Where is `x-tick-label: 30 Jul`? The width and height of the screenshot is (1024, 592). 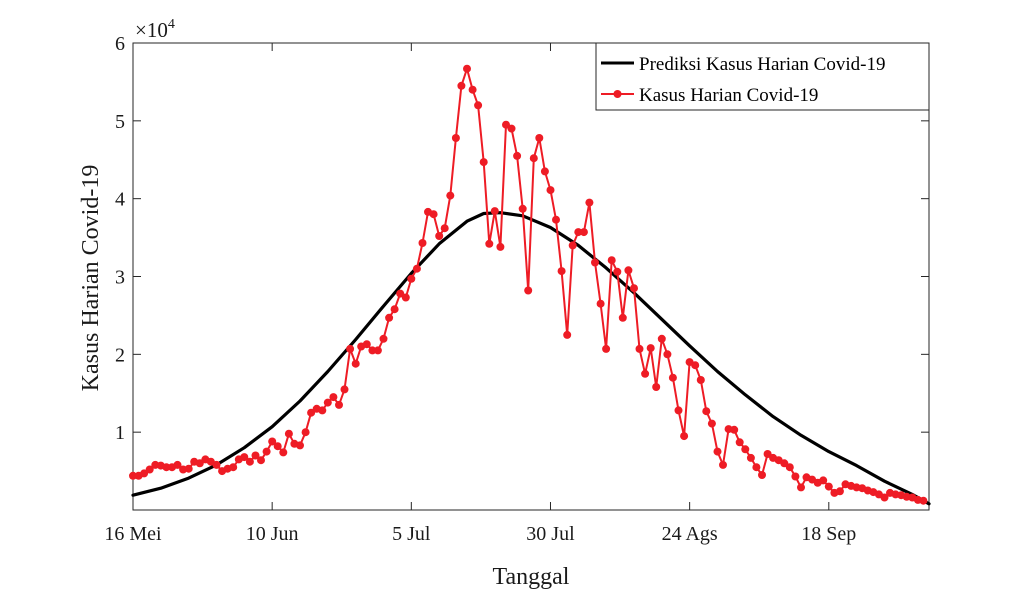
x-tick-label: 30 Jul is located at coordinates (550, 534).